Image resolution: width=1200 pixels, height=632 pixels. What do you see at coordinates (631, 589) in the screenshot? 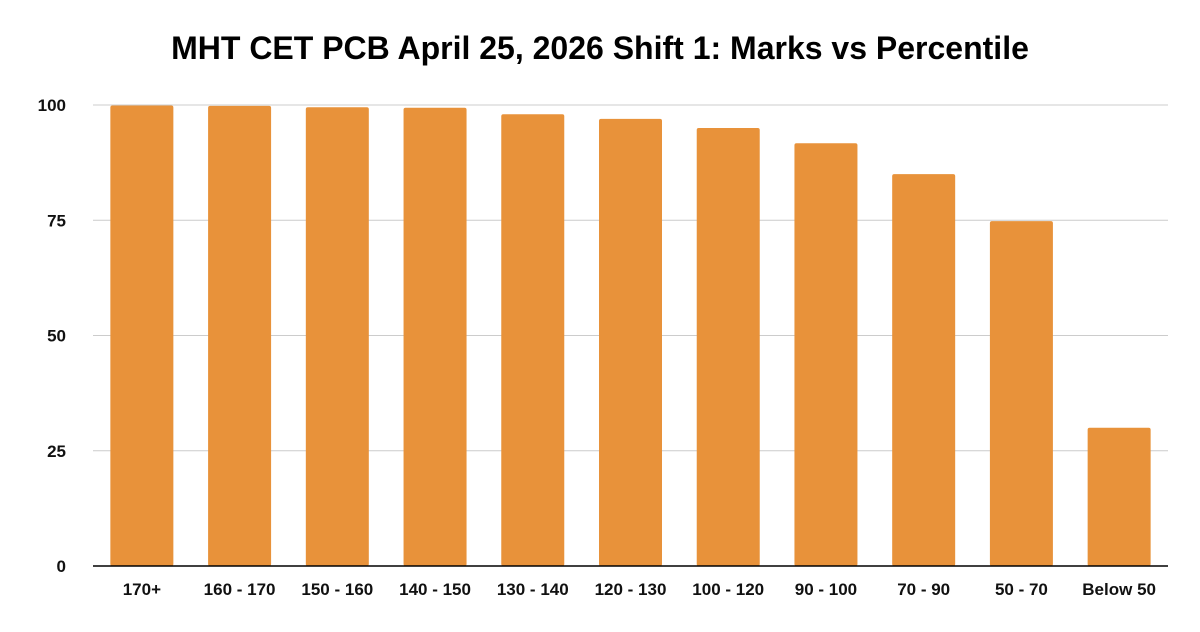
I see `x-tick-label: 120 - 130` at bounding box center [631, 589].